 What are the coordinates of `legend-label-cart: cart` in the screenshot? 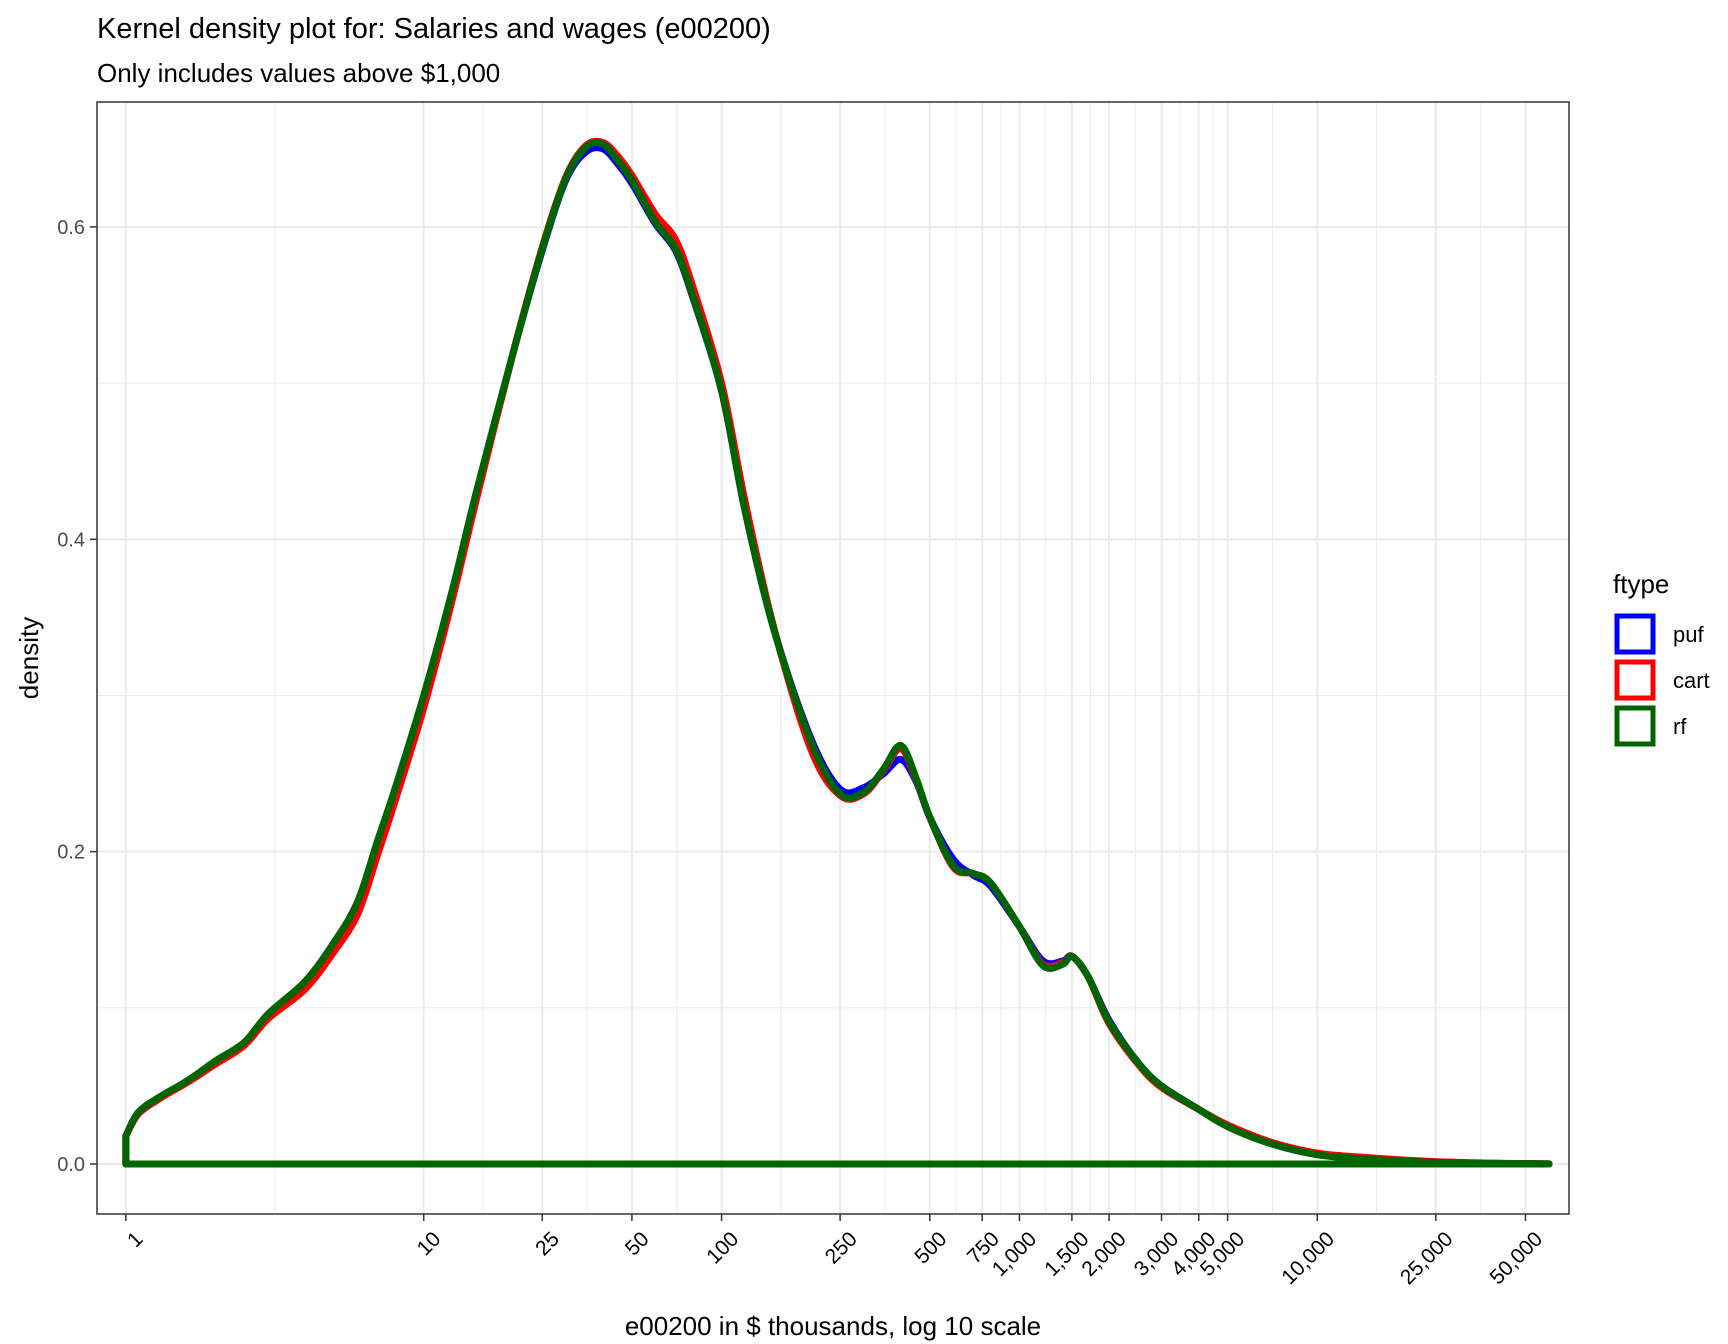 It's located at (1691, 680).